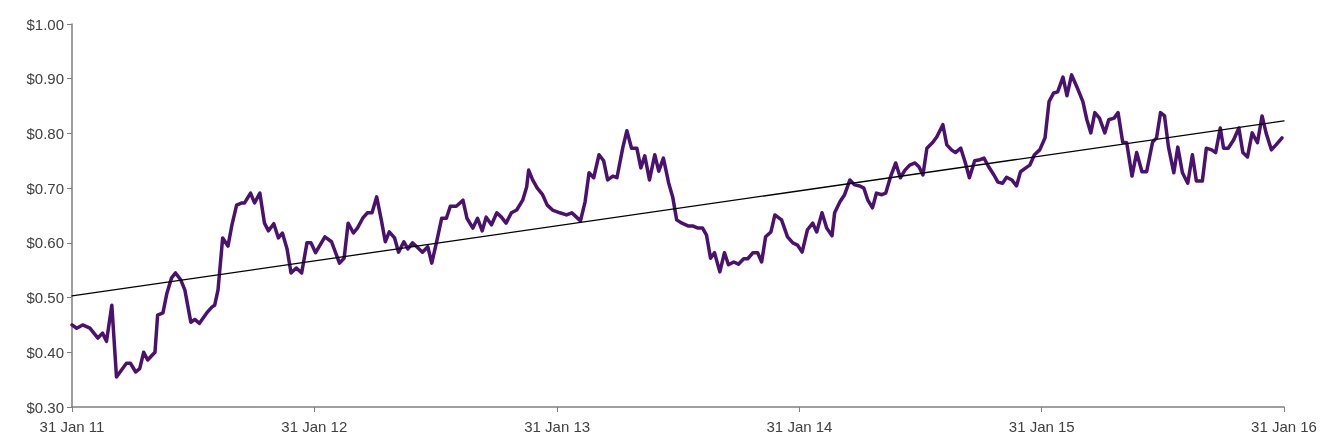 This screenshot has width=1325, height=439. Describe the element at coordinates (45, 243) in the screenshot. I see `y-tick-label: $0.60` at that location.